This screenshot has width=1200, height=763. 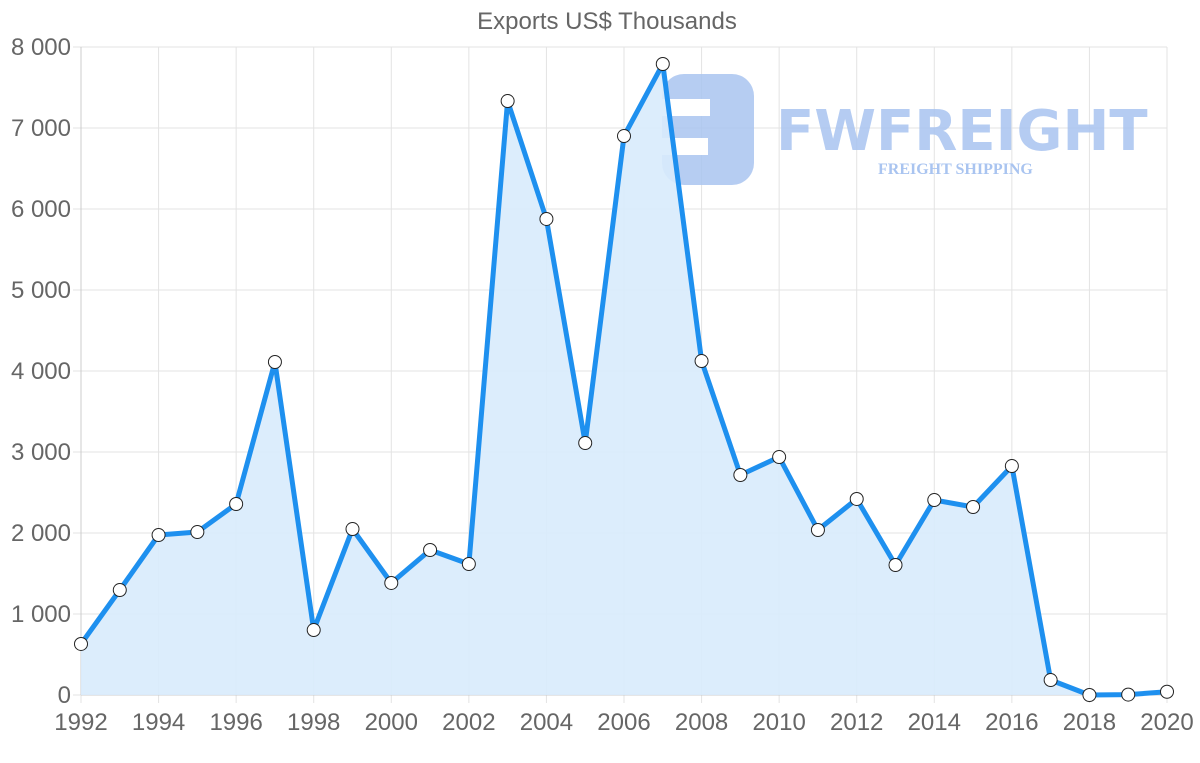 I want to click on data-point-1998, so click(x=313, y=630).